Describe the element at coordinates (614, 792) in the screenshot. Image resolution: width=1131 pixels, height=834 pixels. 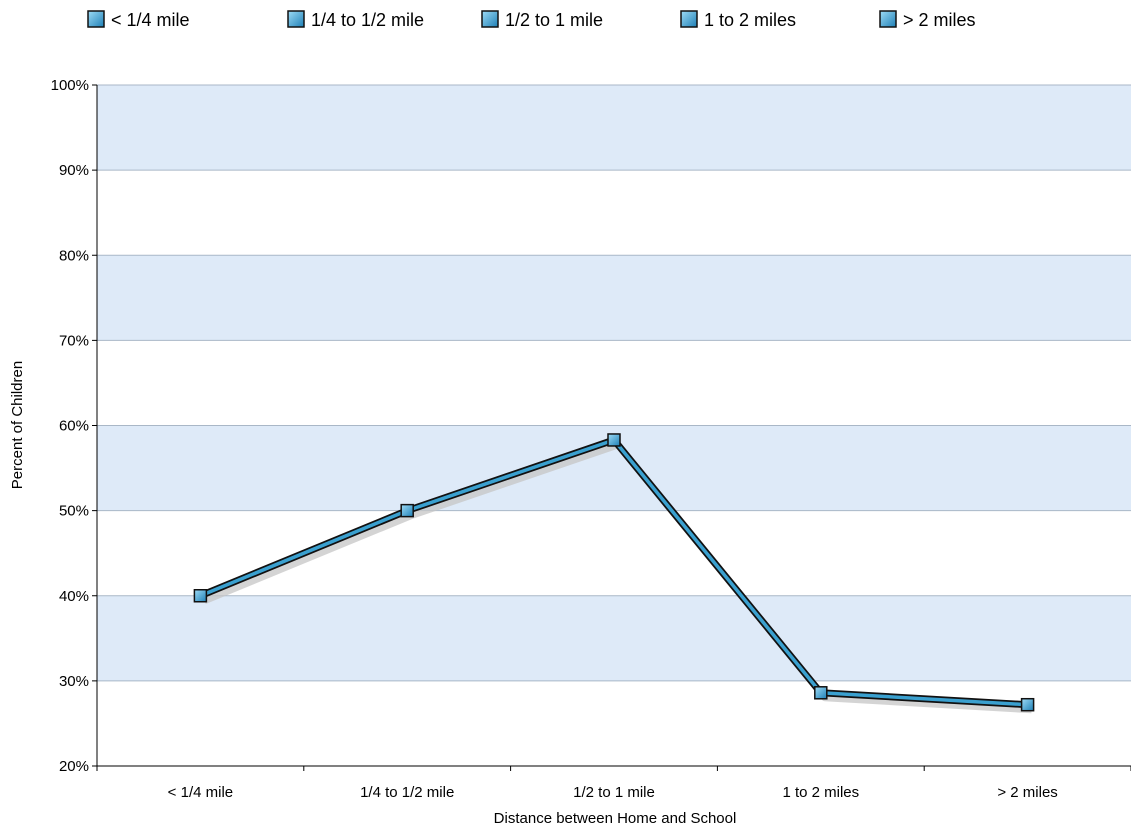
I see `x-tick-label: 1/2 to 1 mile` at that location.